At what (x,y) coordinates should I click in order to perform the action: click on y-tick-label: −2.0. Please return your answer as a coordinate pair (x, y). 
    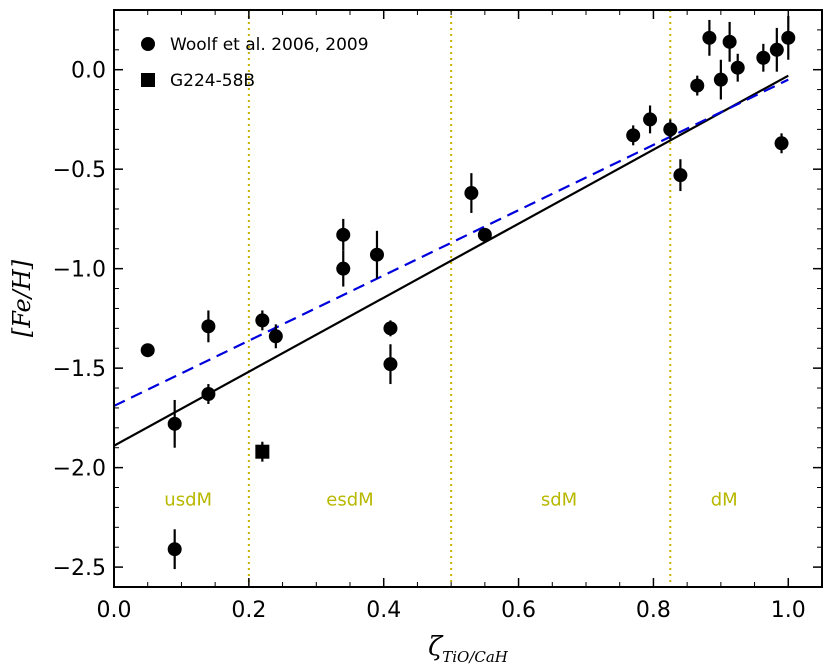
    Looking at the image, I should click on (79, 469).